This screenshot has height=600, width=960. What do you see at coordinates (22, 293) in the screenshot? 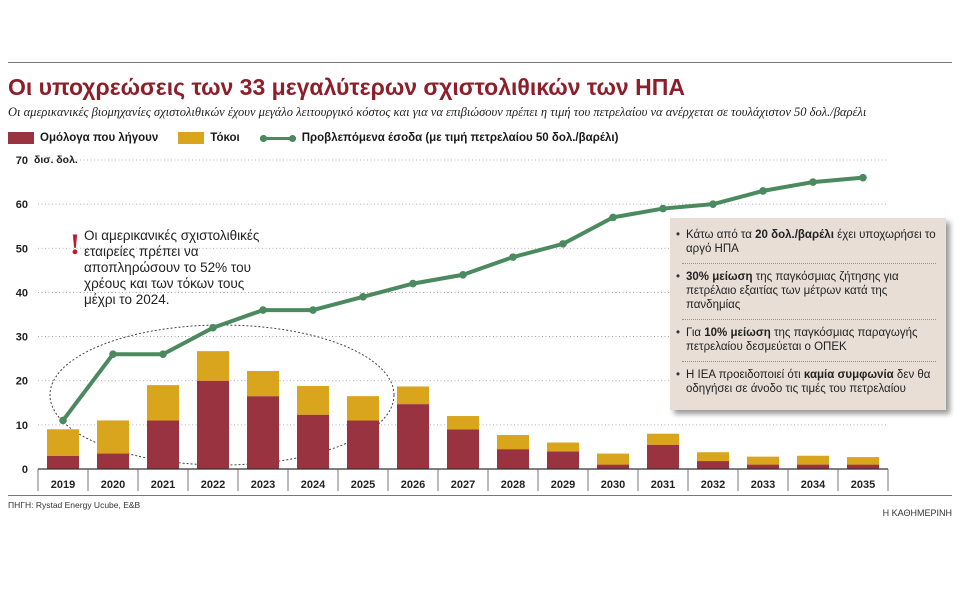
I see `y-tick-label: 40` at bounding box center [22, 293].